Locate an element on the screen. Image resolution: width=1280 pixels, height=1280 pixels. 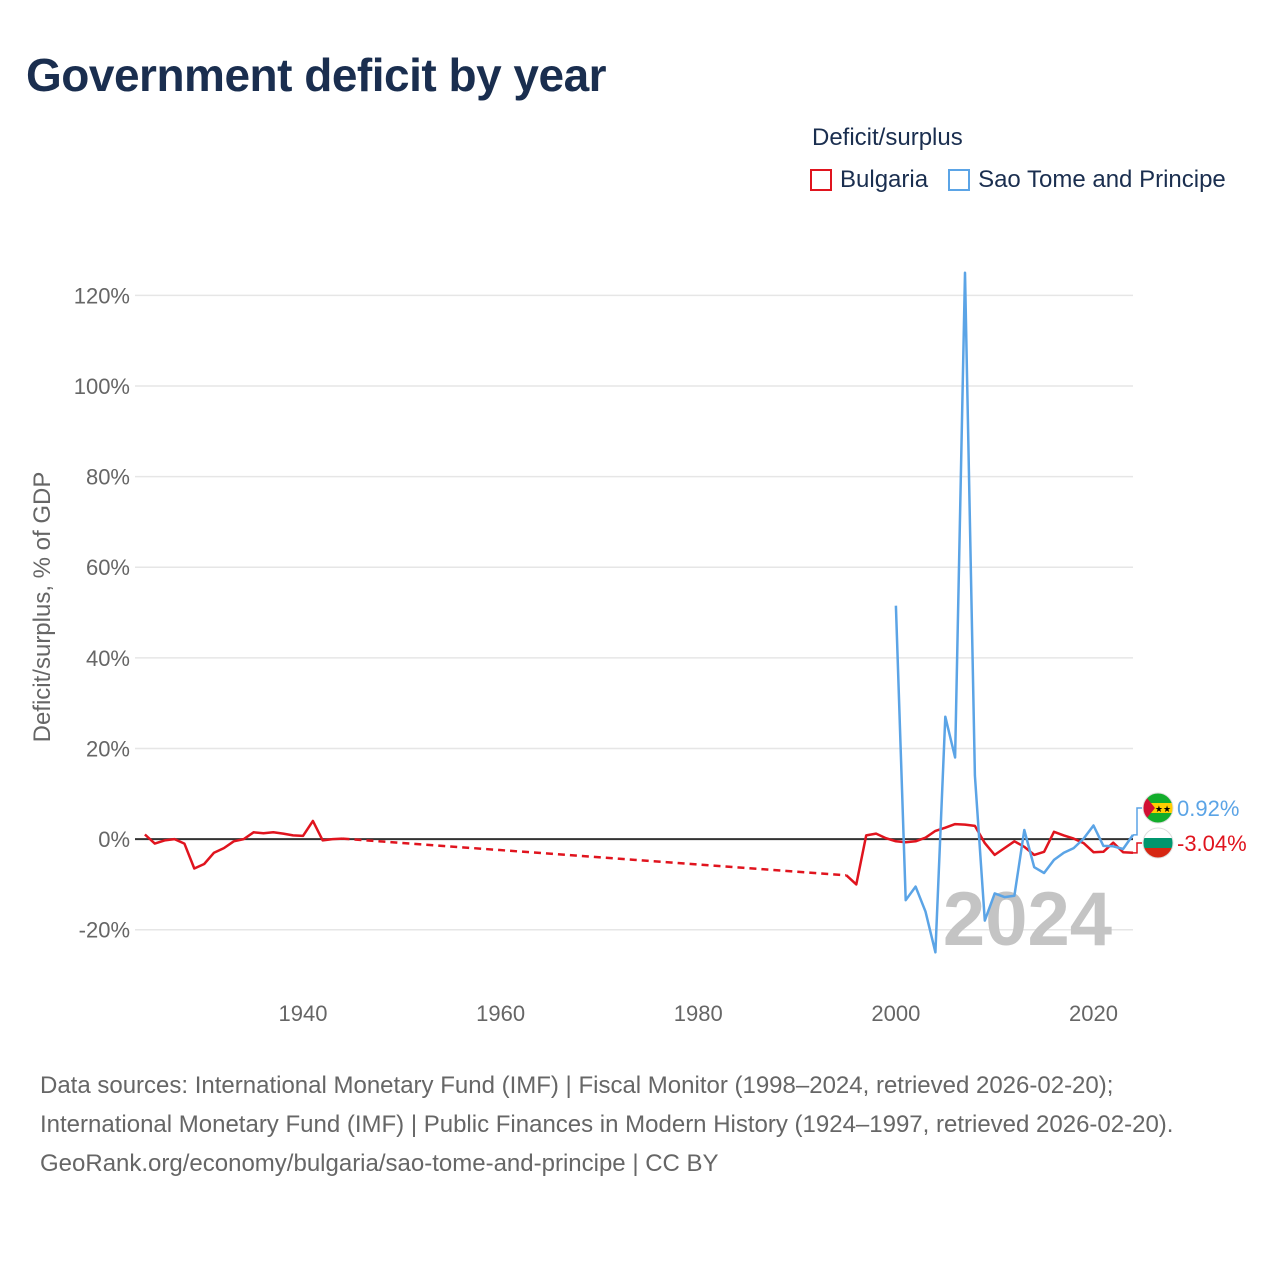
chart-title: Government deficit by year is located at coordinates (316, 75).